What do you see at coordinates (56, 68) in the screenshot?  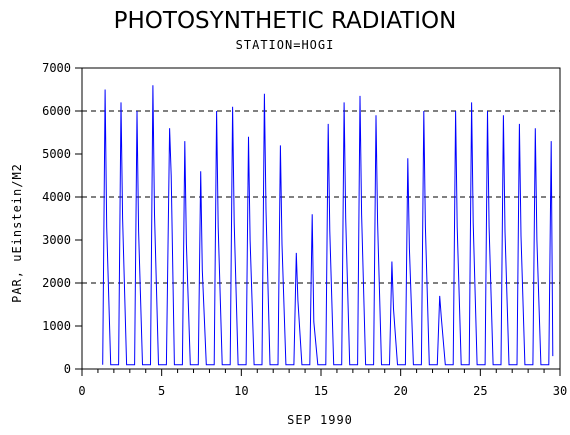 I see `y-tick-label: 7000` at bounding box center [56, 68].